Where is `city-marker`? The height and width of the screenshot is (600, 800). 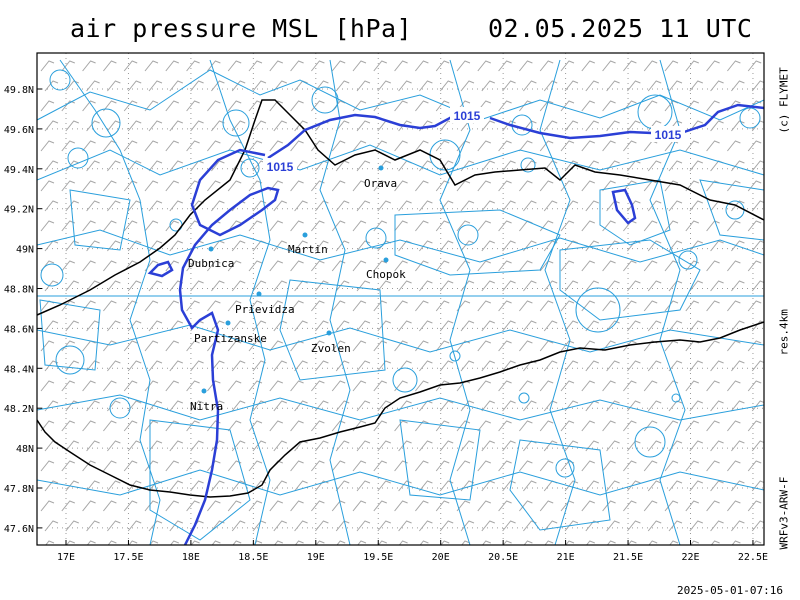 city-marker is located at coordinates (259, 294).